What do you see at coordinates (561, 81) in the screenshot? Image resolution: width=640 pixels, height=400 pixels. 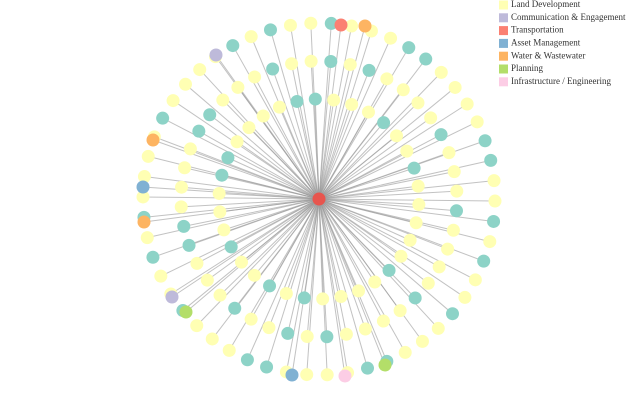 I see `legend-label: Infrastructure / Engineering` at bounding box center [561, 81].